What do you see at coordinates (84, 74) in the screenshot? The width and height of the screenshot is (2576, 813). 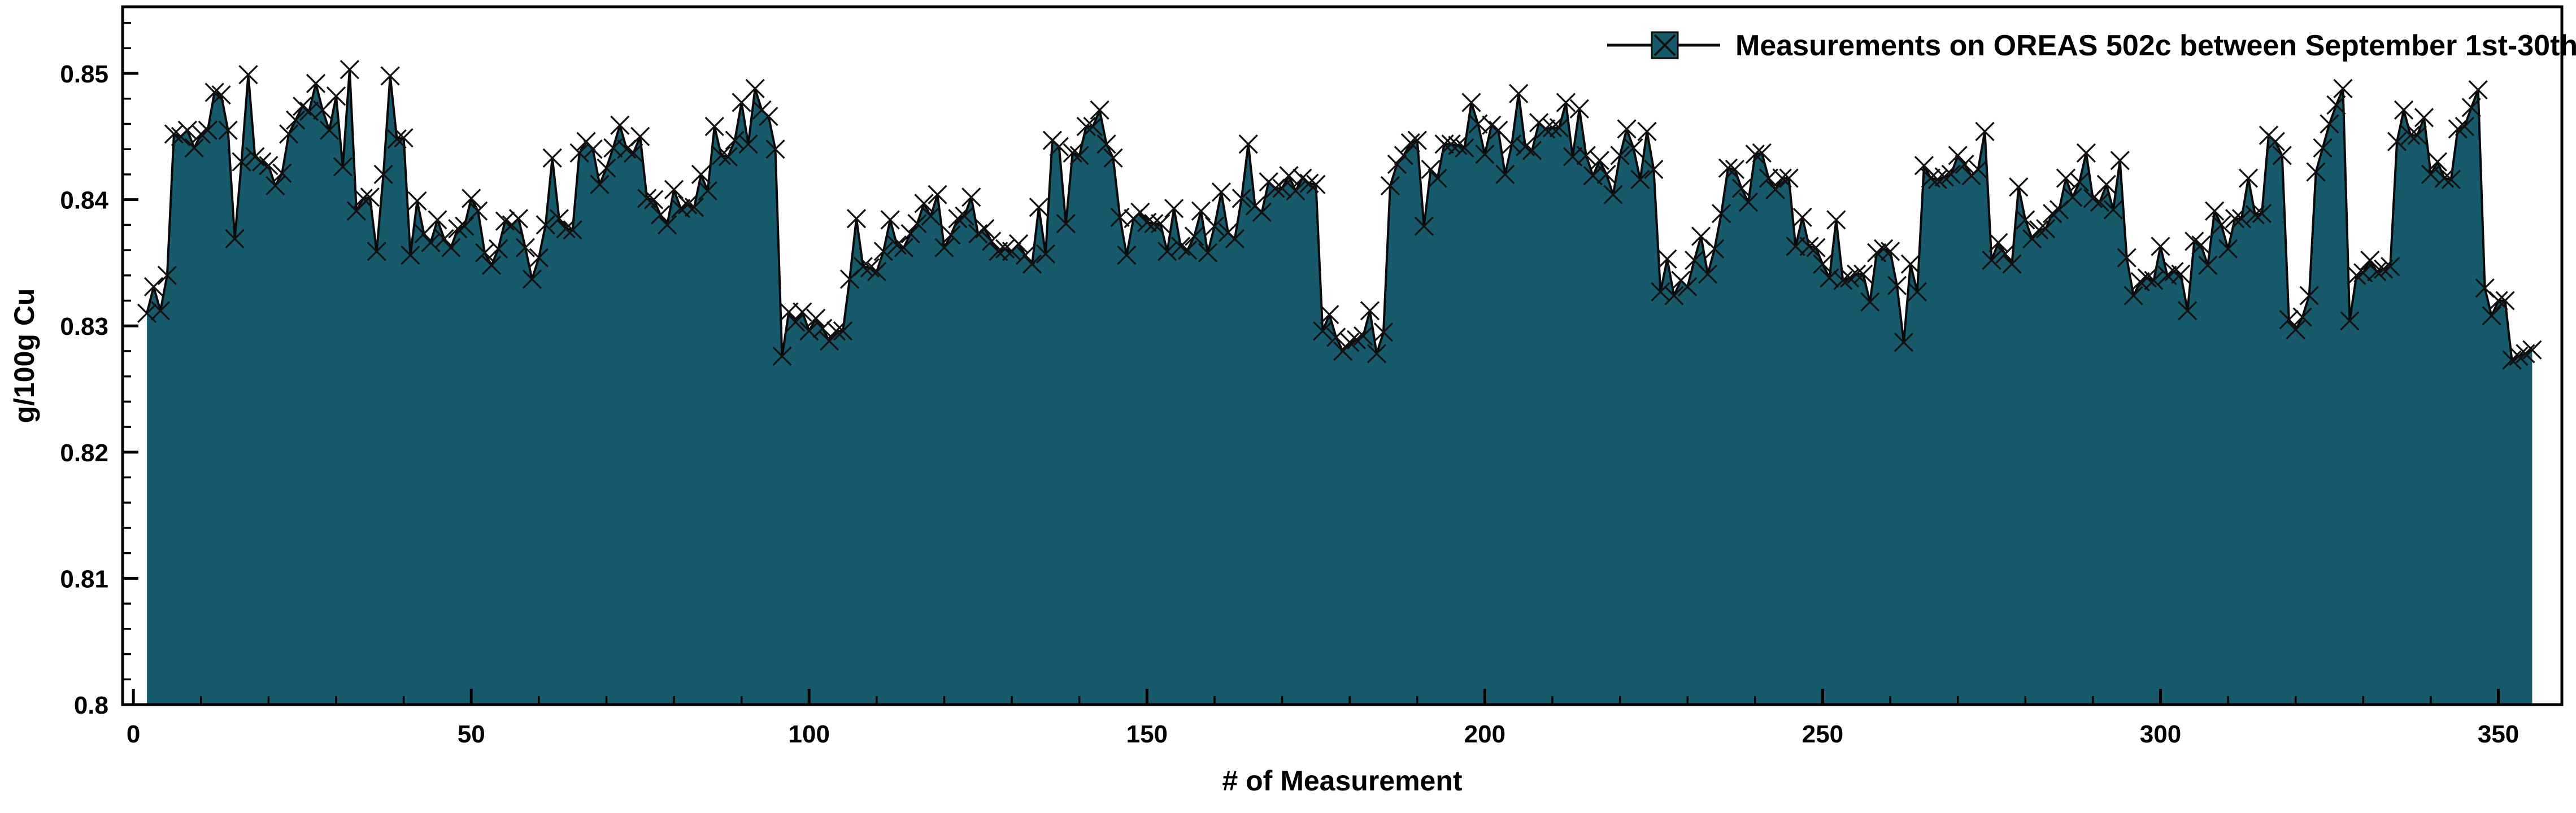 I see `y-tick-label: 0.85` at bounding box center [84, 74].